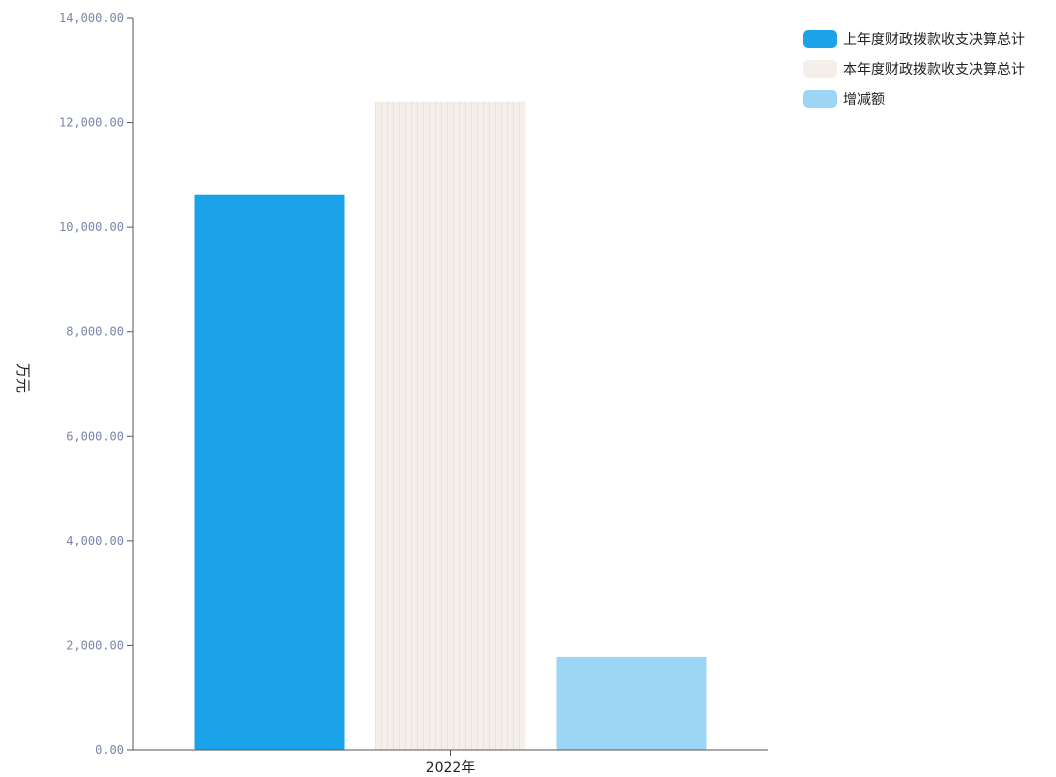 This screenshot has width=1056, height=777. I want to click on x-axis: 2022年, so click(450, 762).